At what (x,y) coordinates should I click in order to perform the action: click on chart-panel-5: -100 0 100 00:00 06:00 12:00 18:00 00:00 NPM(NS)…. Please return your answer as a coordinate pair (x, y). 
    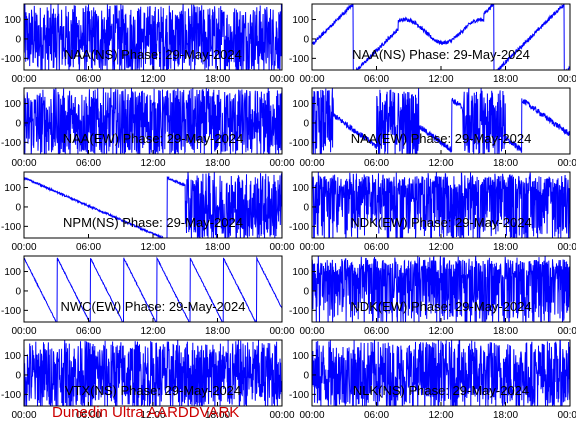
    Looking at the image, I should click on (148, 212).